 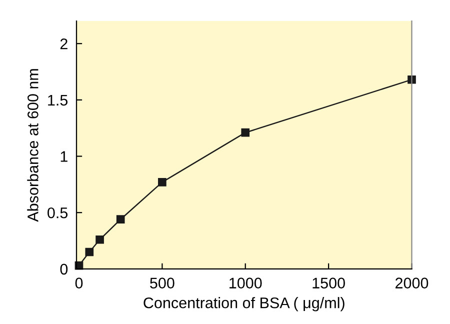 I want to click on y-tick-label: 2, so click(x=64, y=44).